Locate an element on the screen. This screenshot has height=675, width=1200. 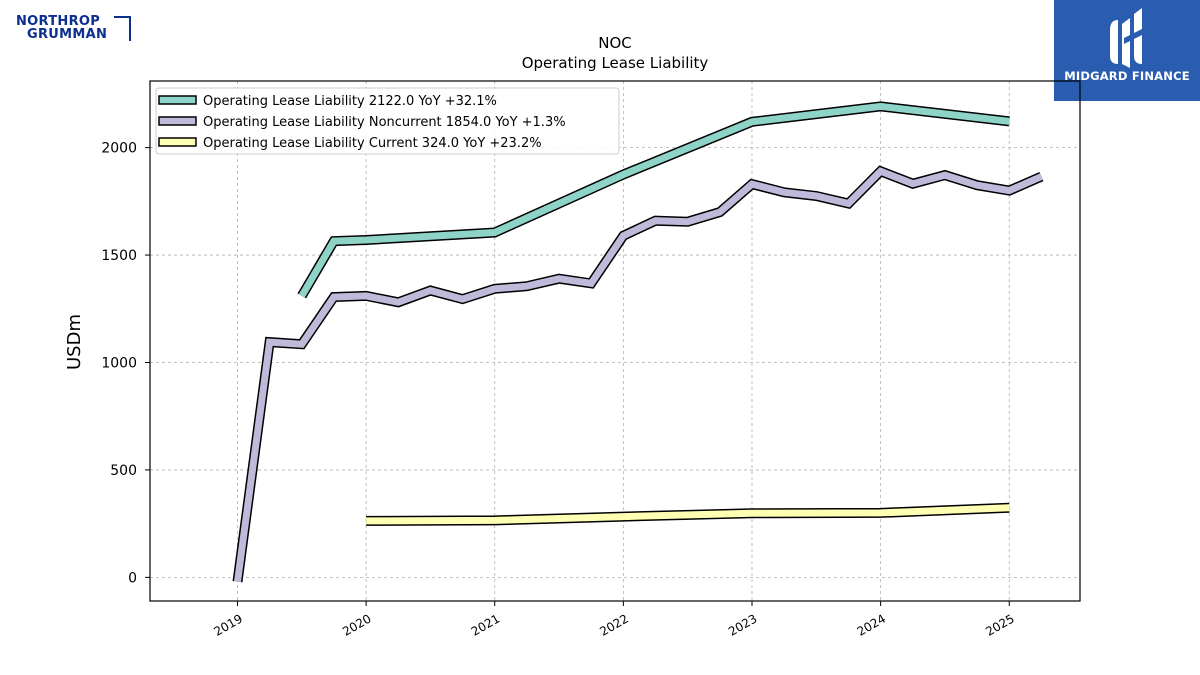
y-tick-label: 1000 is located at coordinates (119, 363).